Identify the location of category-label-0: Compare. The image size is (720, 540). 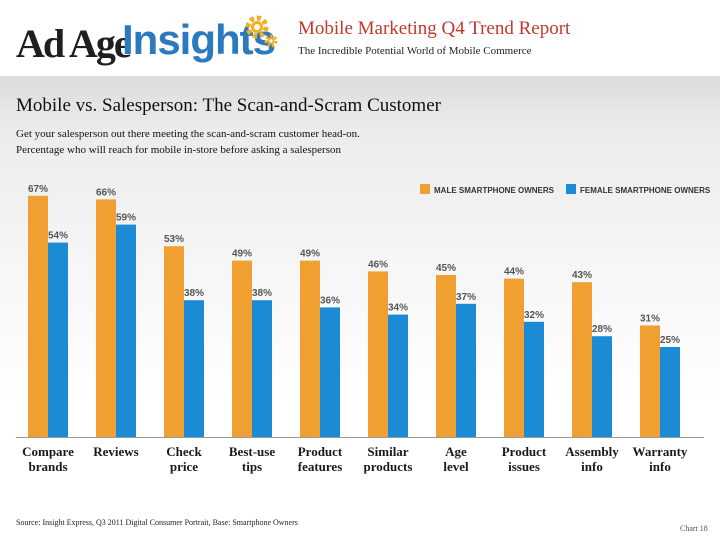
(48, 451).